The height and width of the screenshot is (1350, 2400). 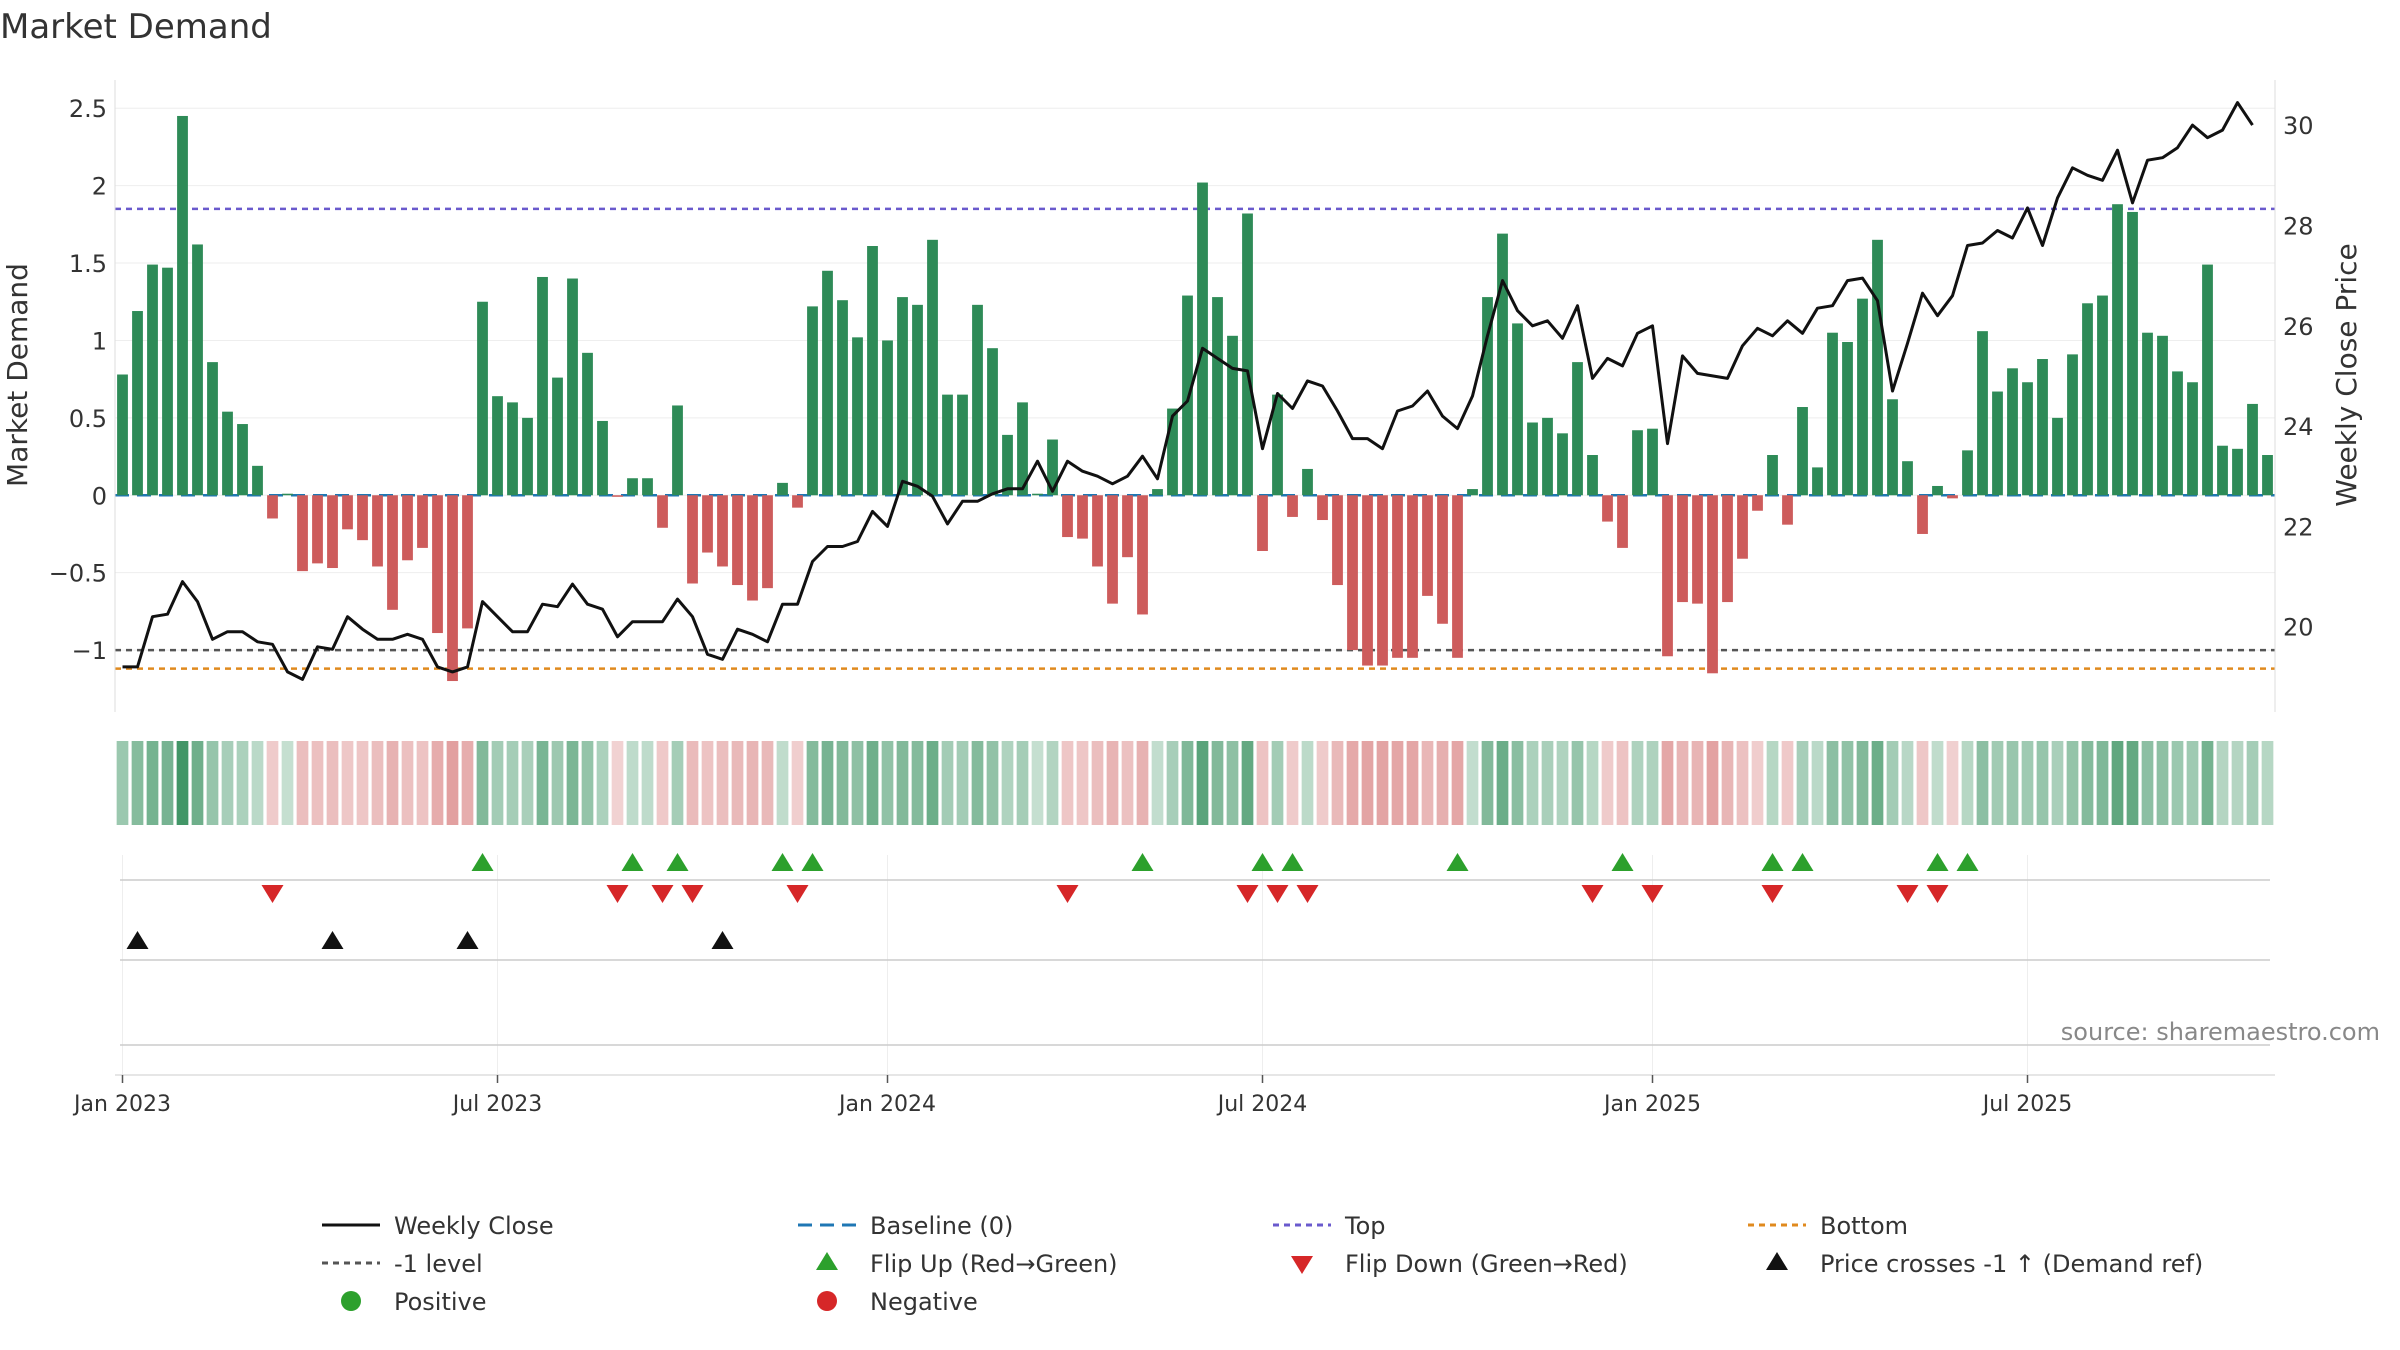 What do you see at coordinates (1195, 783) in the screenshot?
I see `demand-heat-strip` at bounding box center [1195, 783].